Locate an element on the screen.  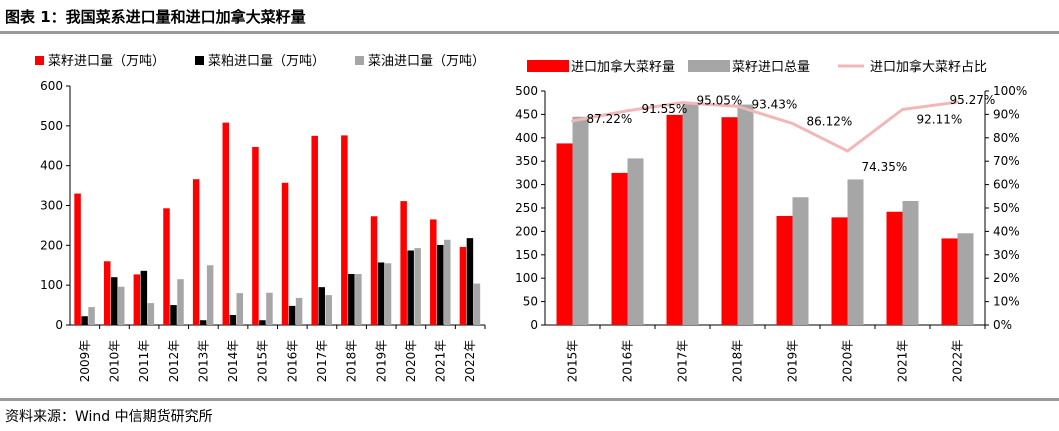
data-label: 86.12% is located at coordinates (830, 121).